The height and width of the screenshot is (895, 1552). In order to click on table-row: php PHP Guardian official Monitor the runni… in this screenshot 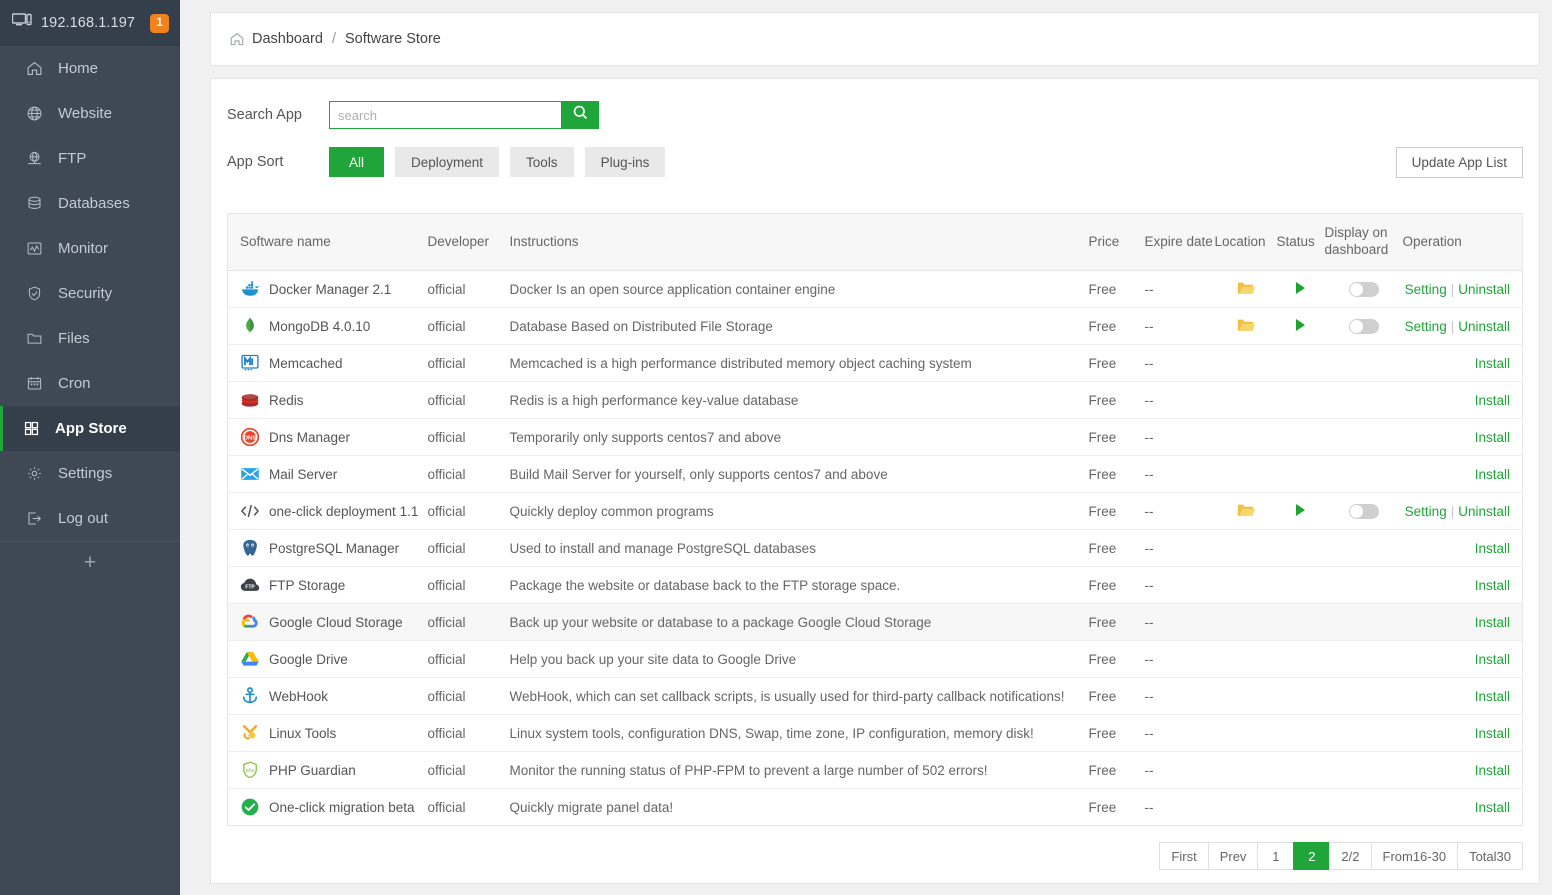, I will do `click(875, 770)`.